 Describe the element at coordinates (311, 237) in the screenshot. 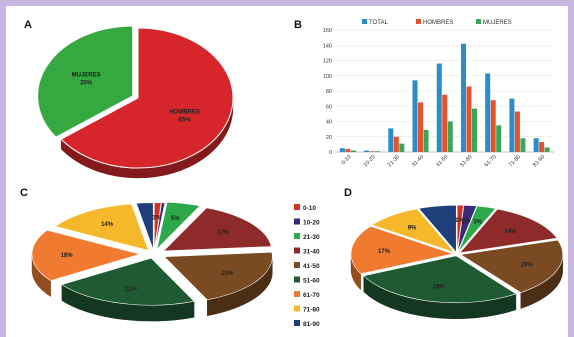

I see `legend-label-21-30: 21-30` at that location.